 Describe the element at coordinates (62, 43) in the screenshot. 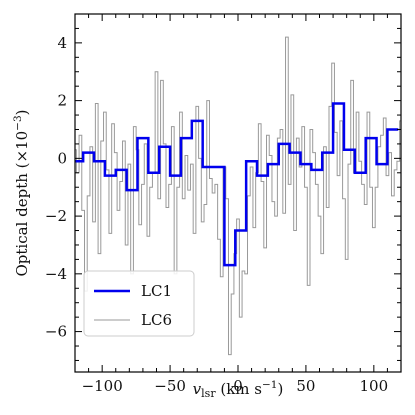

I see `y-tick-label: 4` at that location.